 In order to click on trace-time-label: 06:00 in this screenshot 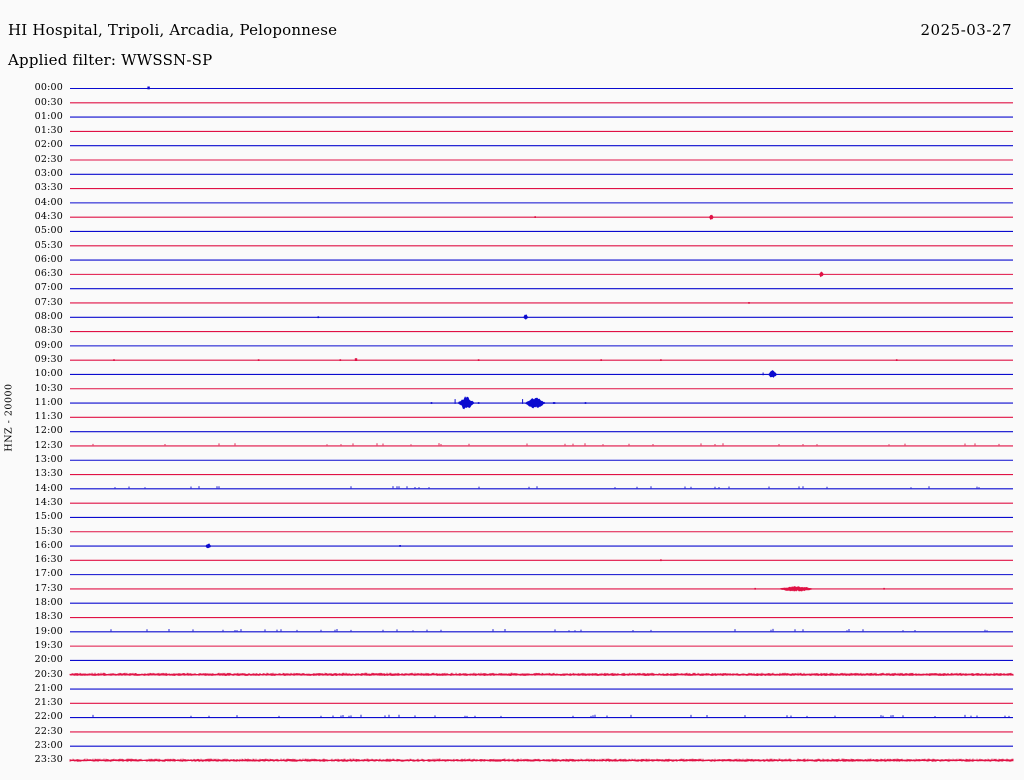, I will do `click(48, 259)`.